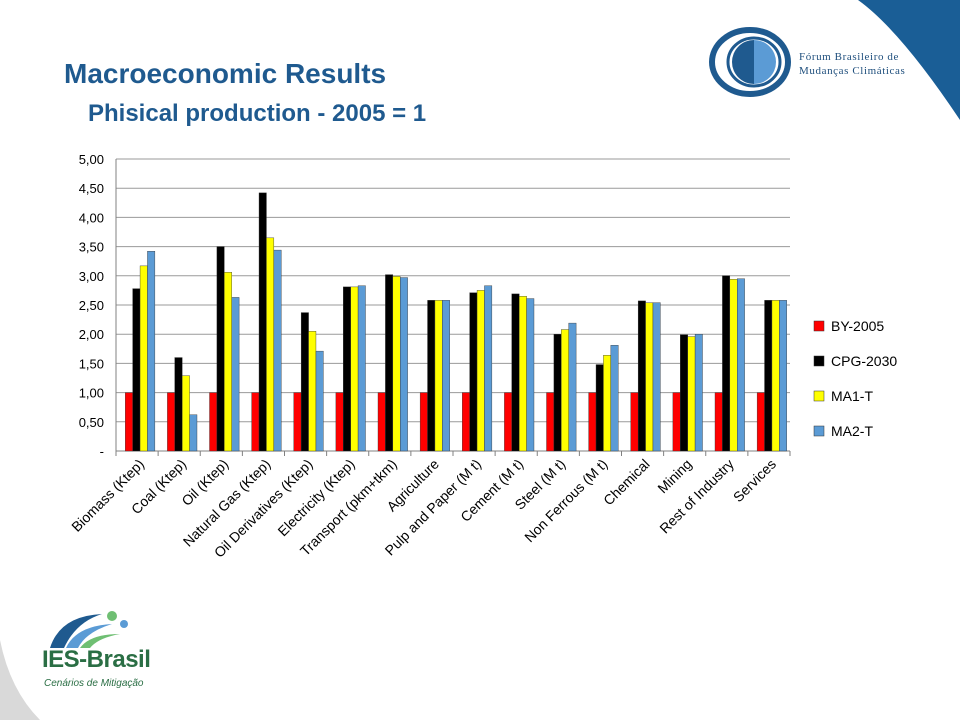  I want to click on y-tick-label: 2,00, so click(91, 334).